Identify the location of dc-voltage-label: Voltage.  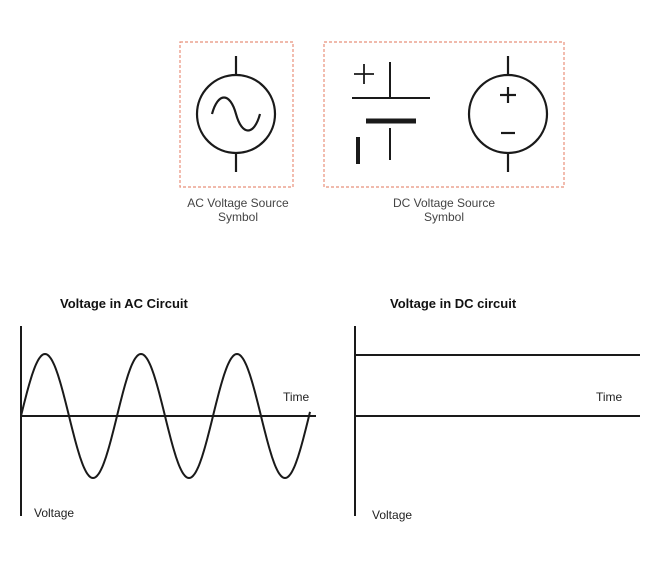
(392, 515).